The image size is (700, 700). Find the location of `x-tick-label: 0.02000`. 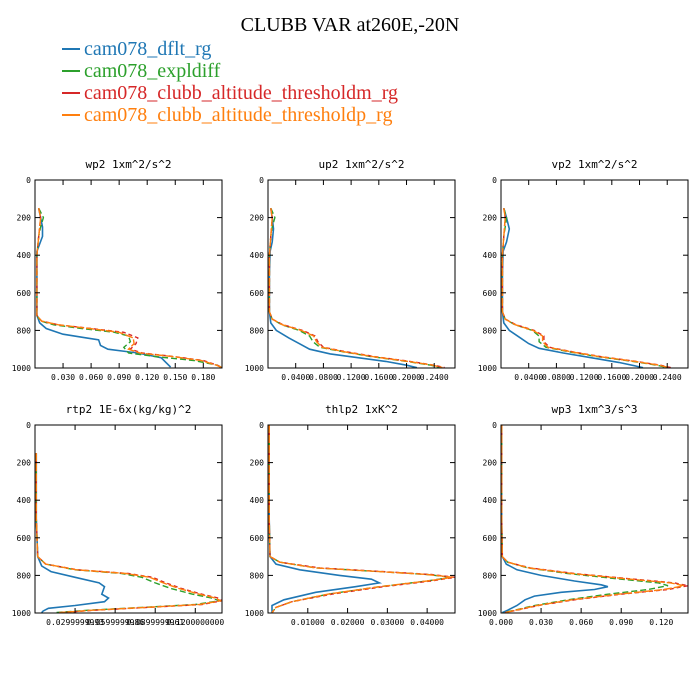

x-tick-label: 0.02000 is located at coordinates (348, 622).